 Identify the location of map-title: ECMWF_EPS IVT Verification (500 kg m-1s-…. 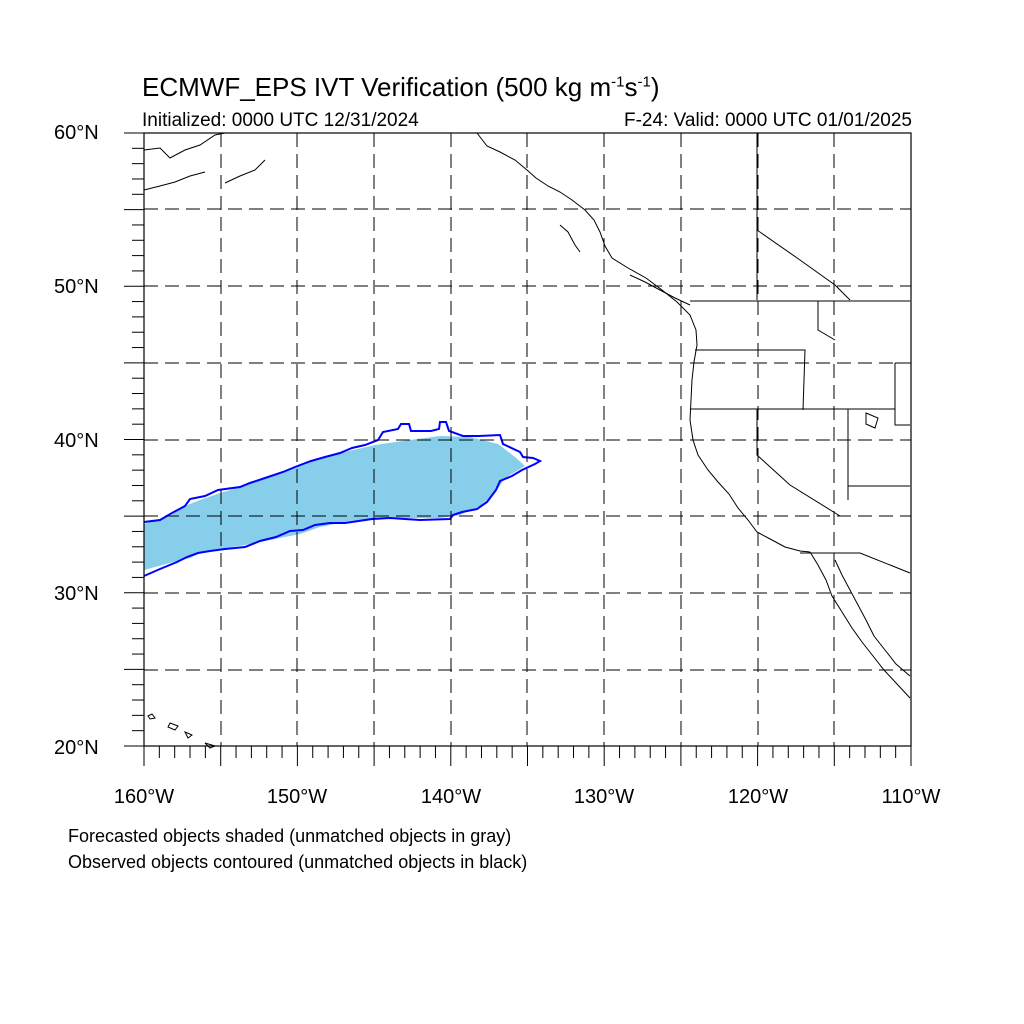
(401, 87).